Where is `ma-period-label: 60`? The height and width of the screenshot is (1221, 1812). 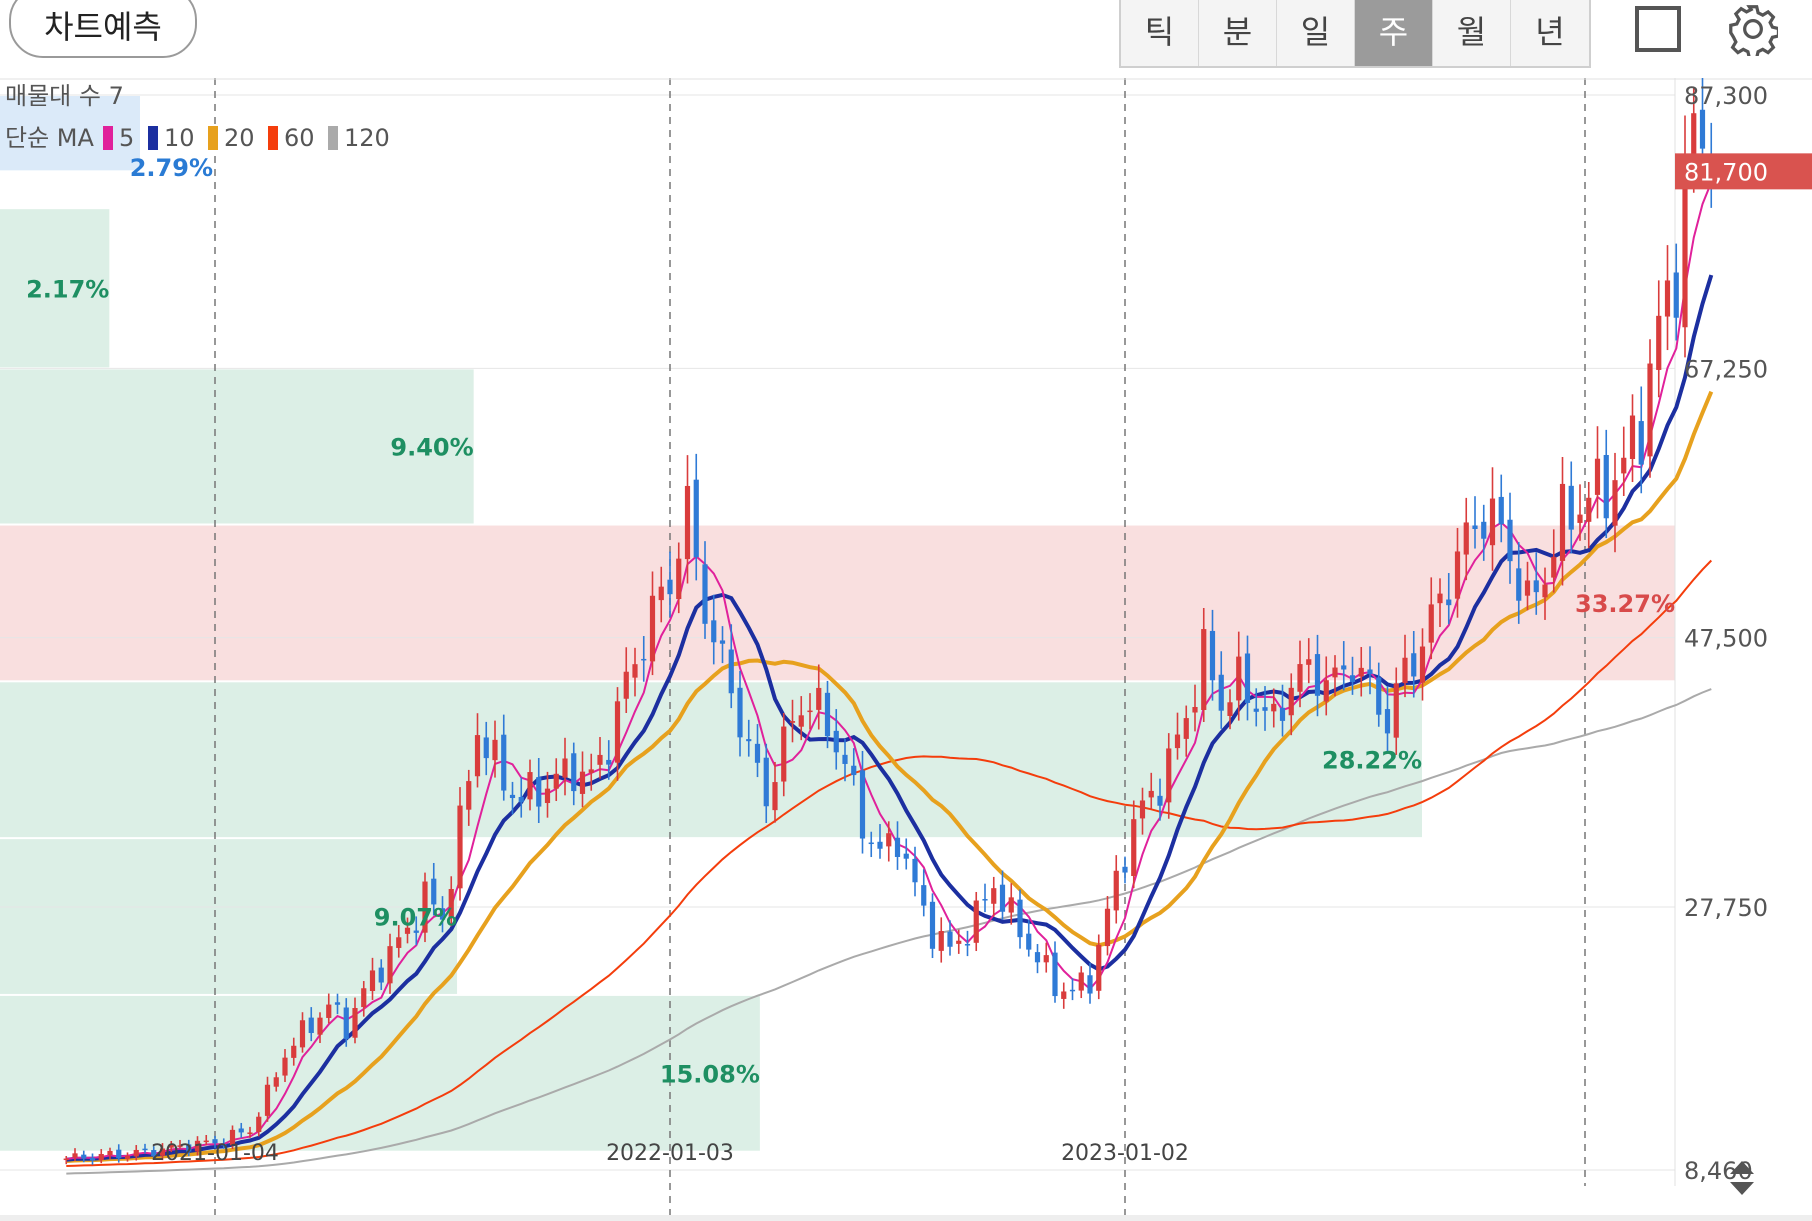
ma-period-label: 60 is located at coordinates (299, 138).